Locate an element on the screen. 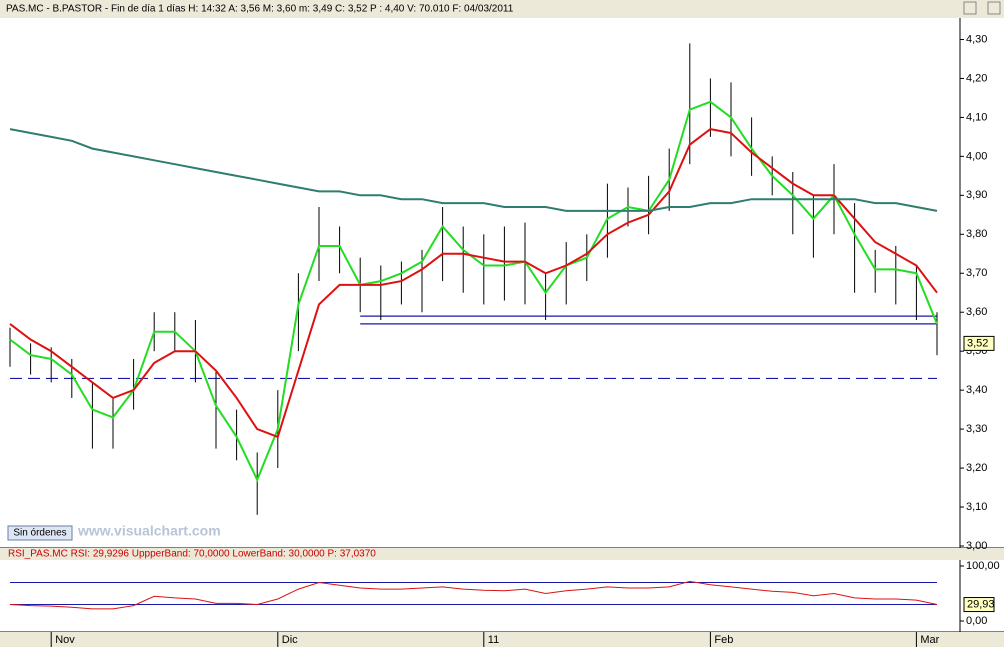 The image size is (1004, 647). rsi-last-box is located at coordinates (979, 605).